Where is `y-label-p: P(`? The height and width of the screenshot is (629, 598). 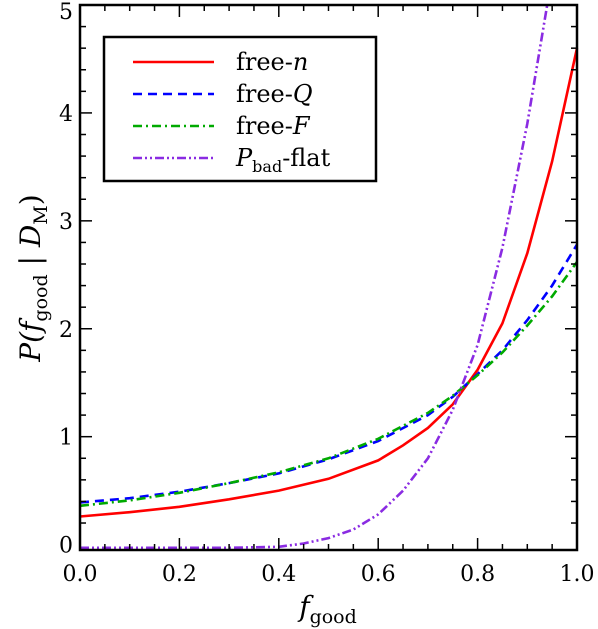 y-label-p: P( is located at coordinates (30, 347).